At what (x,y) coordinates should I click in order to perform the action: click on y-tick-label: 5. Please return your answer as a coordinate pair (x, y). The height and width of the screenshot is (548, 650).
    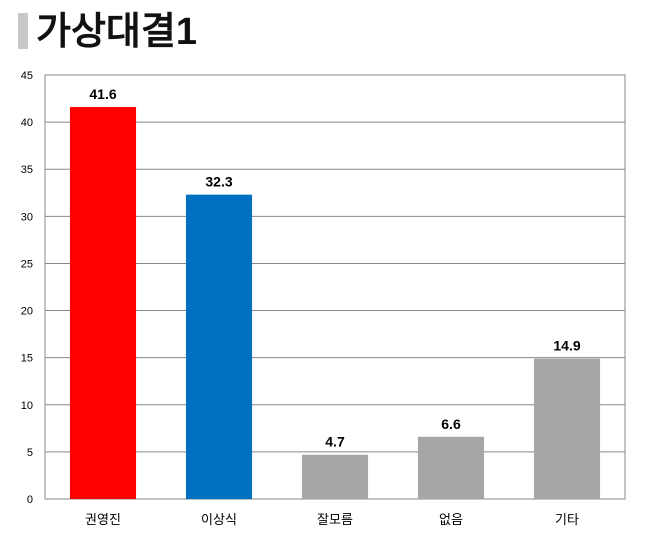
    Looking at the image, I should click on (30, 453).